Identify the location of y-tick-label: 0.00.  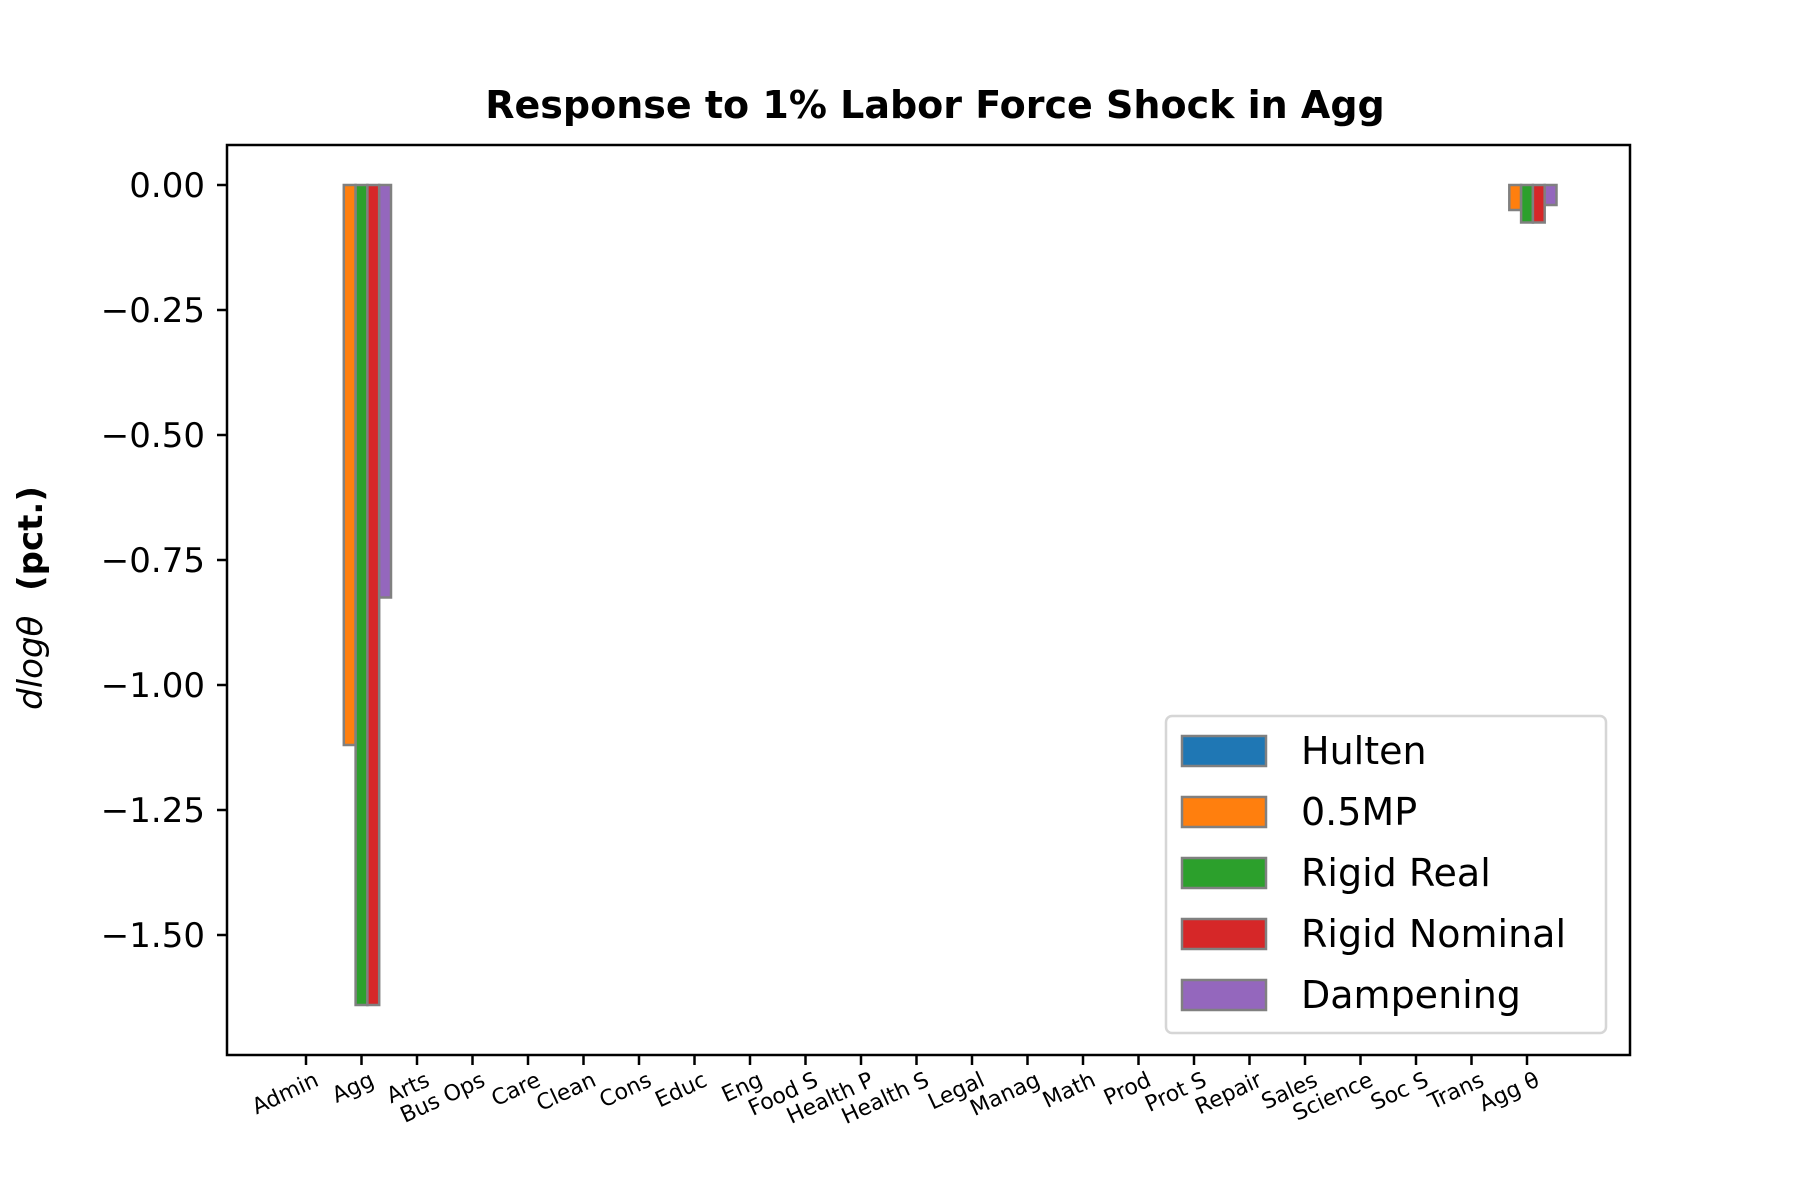
(167, 186).